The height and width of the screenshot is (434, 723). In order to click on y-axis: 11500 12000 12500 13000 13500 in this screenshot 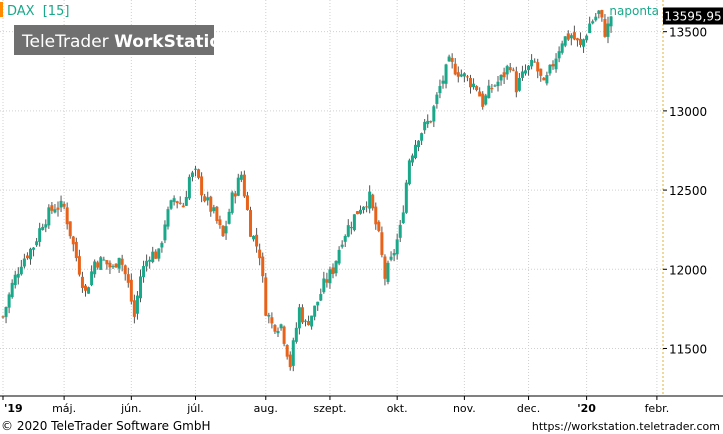, I will do `click(685, 191)`.